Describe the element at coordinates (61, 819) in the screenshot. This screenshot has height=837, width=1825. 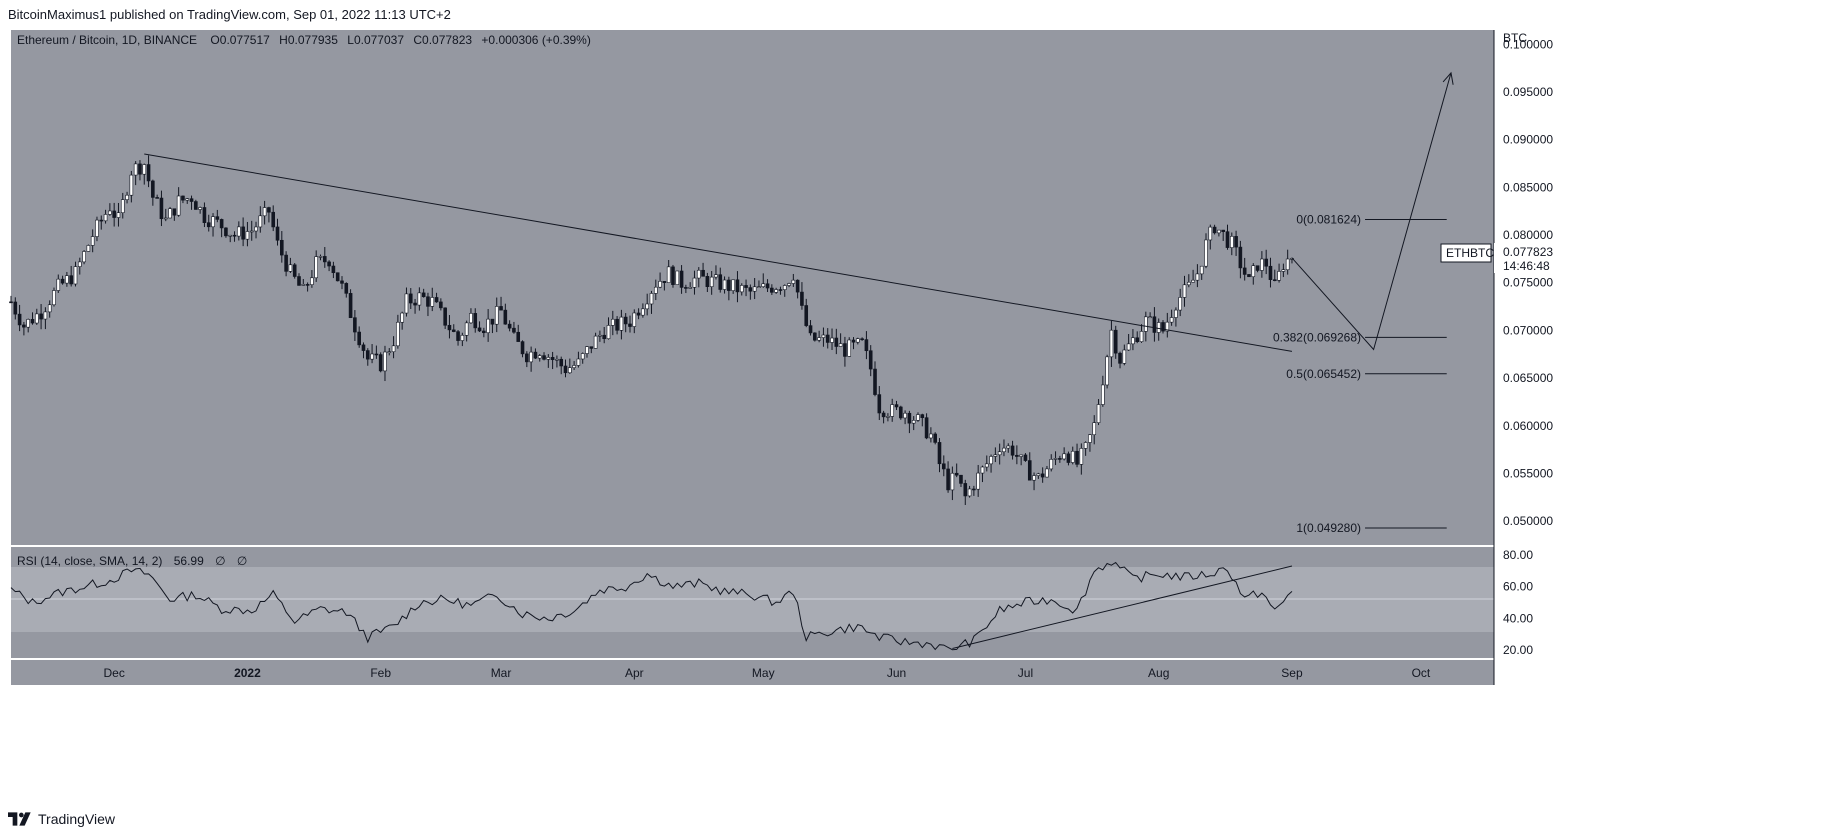
I see `tradingview-footer: TradingView` at that location.